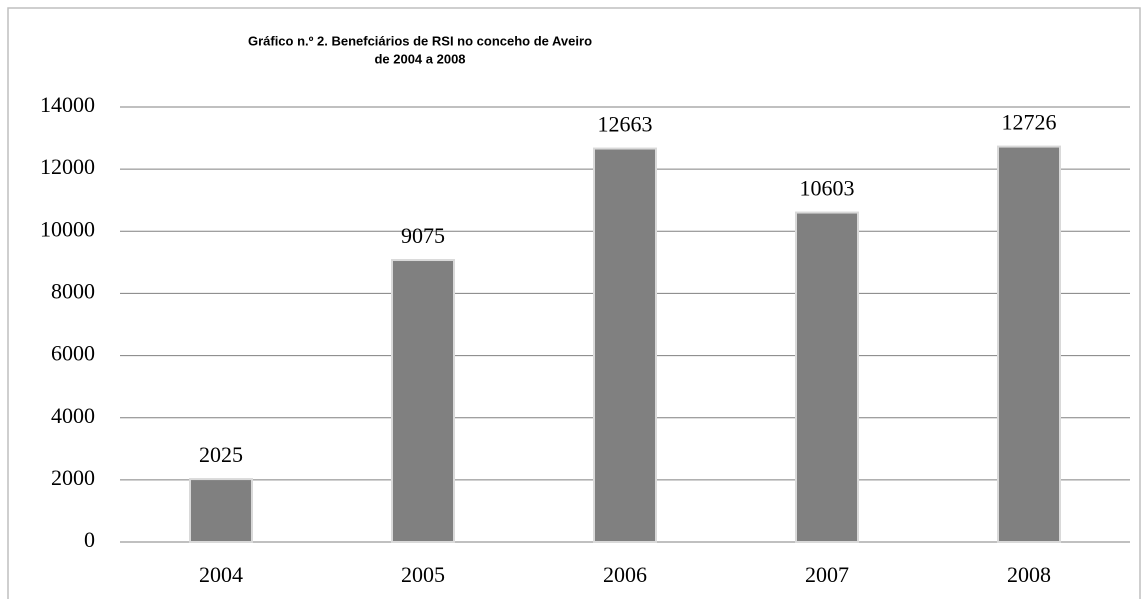  I want to click on chart-title: de 2004 a 2008, so click(419, 58).